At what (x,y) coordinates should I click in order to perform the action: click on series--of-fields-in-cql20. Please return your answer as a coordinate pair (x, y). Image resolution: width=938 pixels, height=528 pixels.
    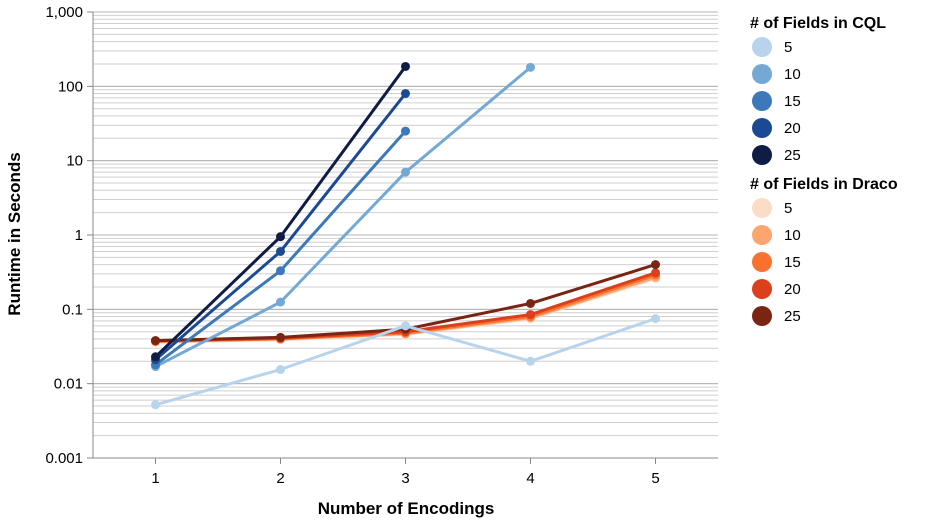
    Looking at the image, I should click on (280, 227).